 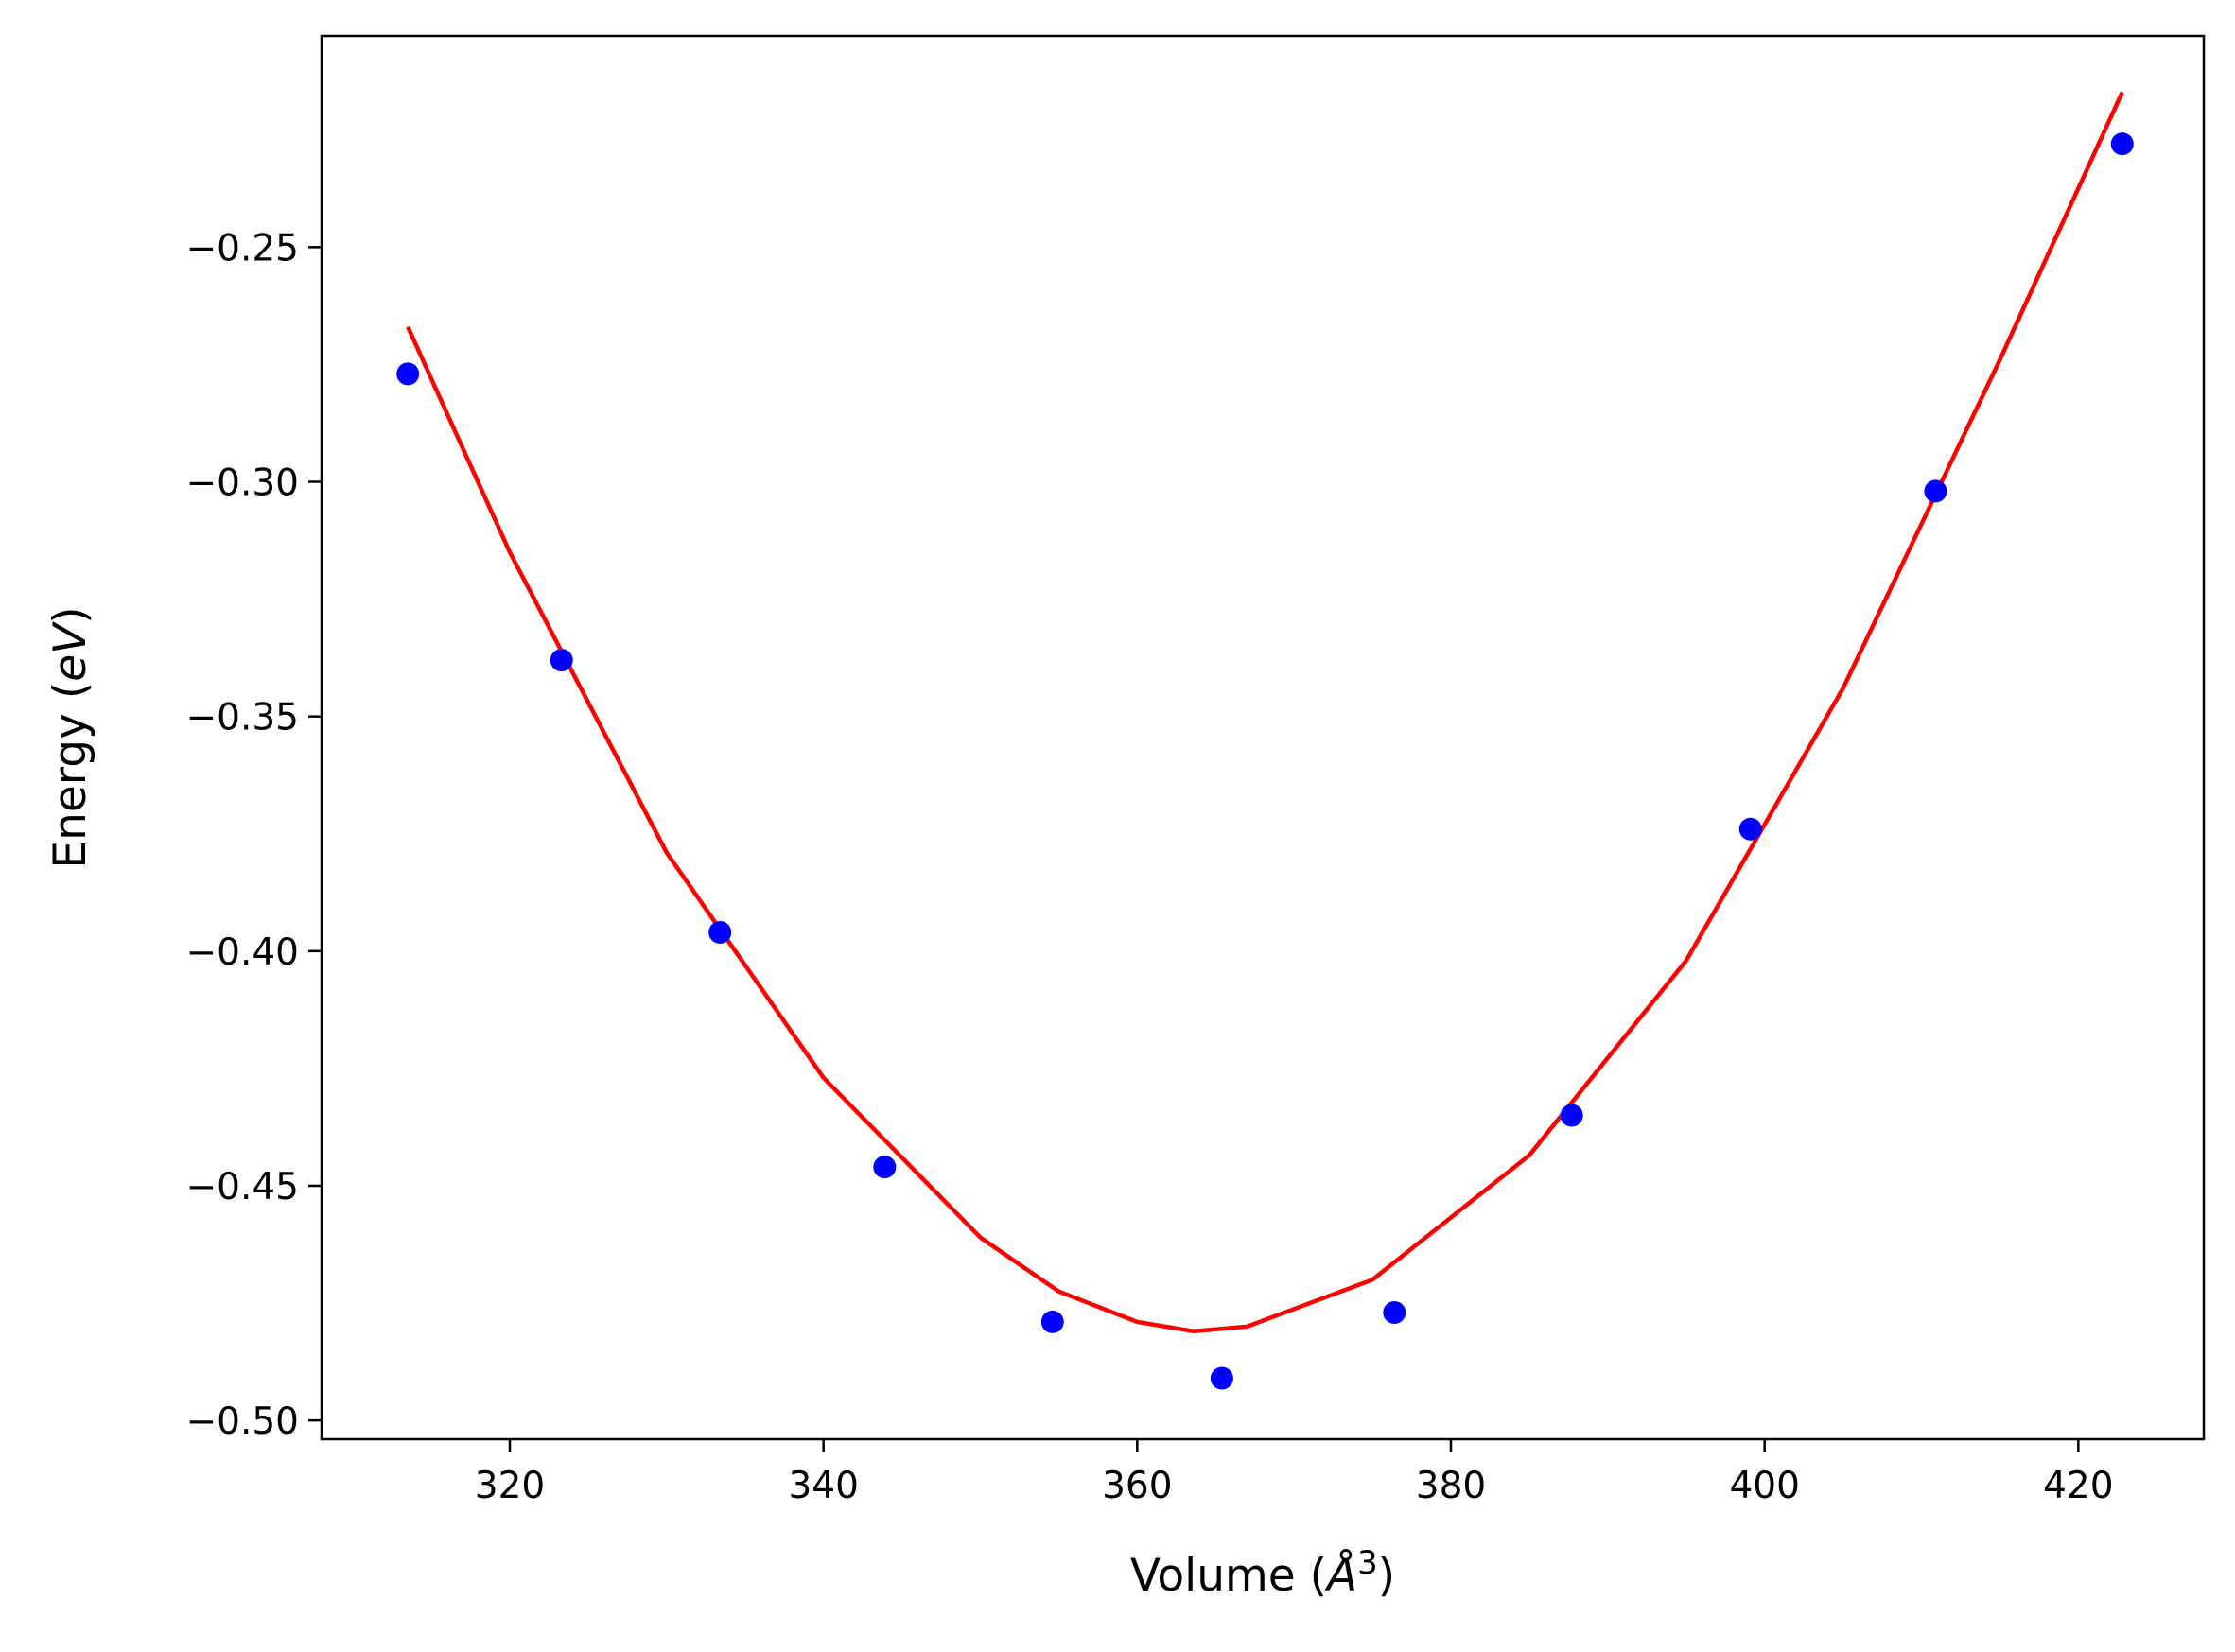 What do you see at coordinates (1386, 1576) in the screenshot?
I see `x-axis-label-suffix: )` at bounding box center [1386, 1576].